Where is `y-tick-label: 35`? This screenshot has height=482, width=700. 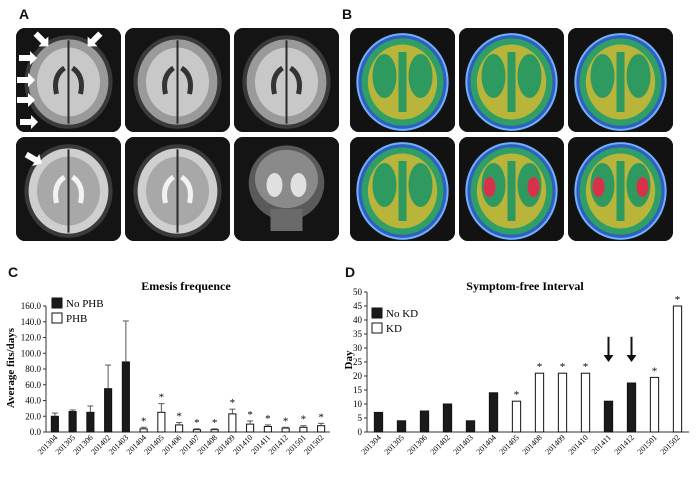
y-tick-label: 35 is located at coordinates (358, 334).